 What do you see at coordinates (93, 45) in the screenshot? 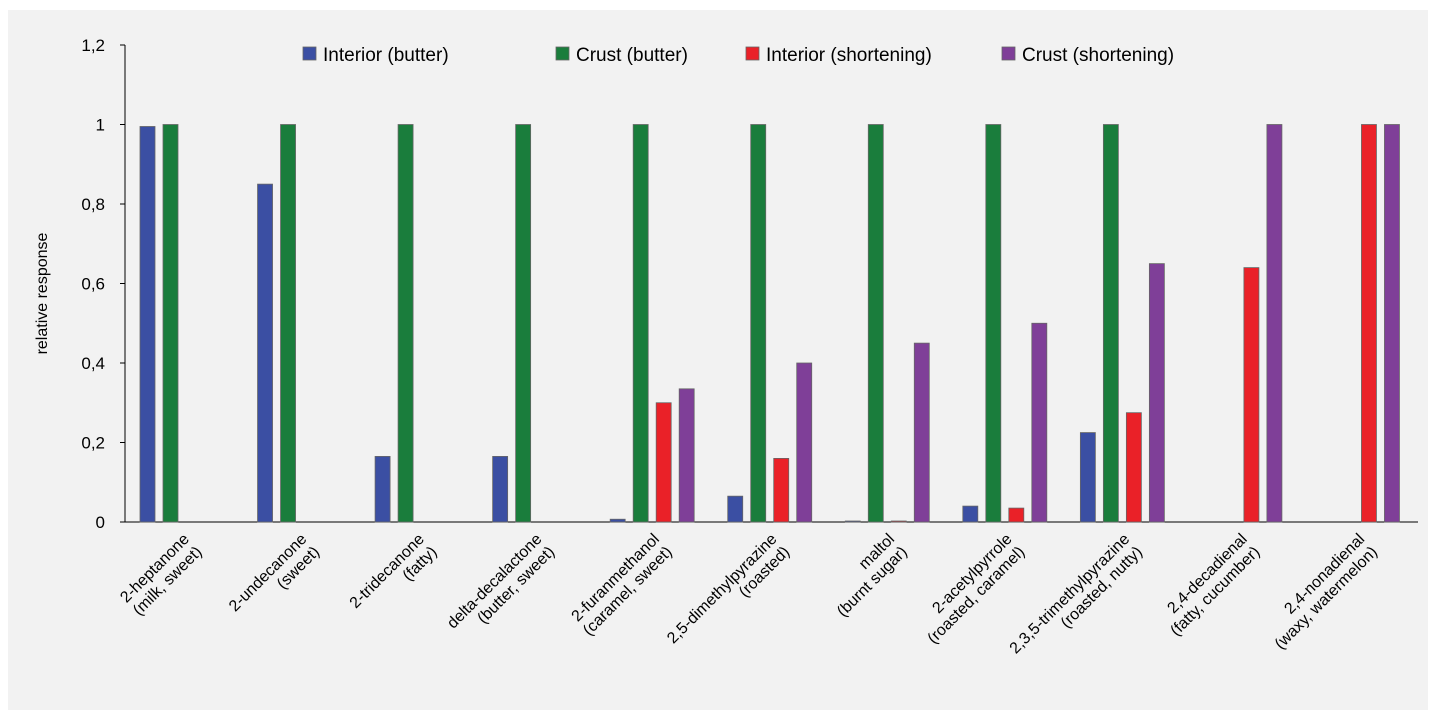
I see `y-tick-label: 1,2` at bounding box center [93, 45].